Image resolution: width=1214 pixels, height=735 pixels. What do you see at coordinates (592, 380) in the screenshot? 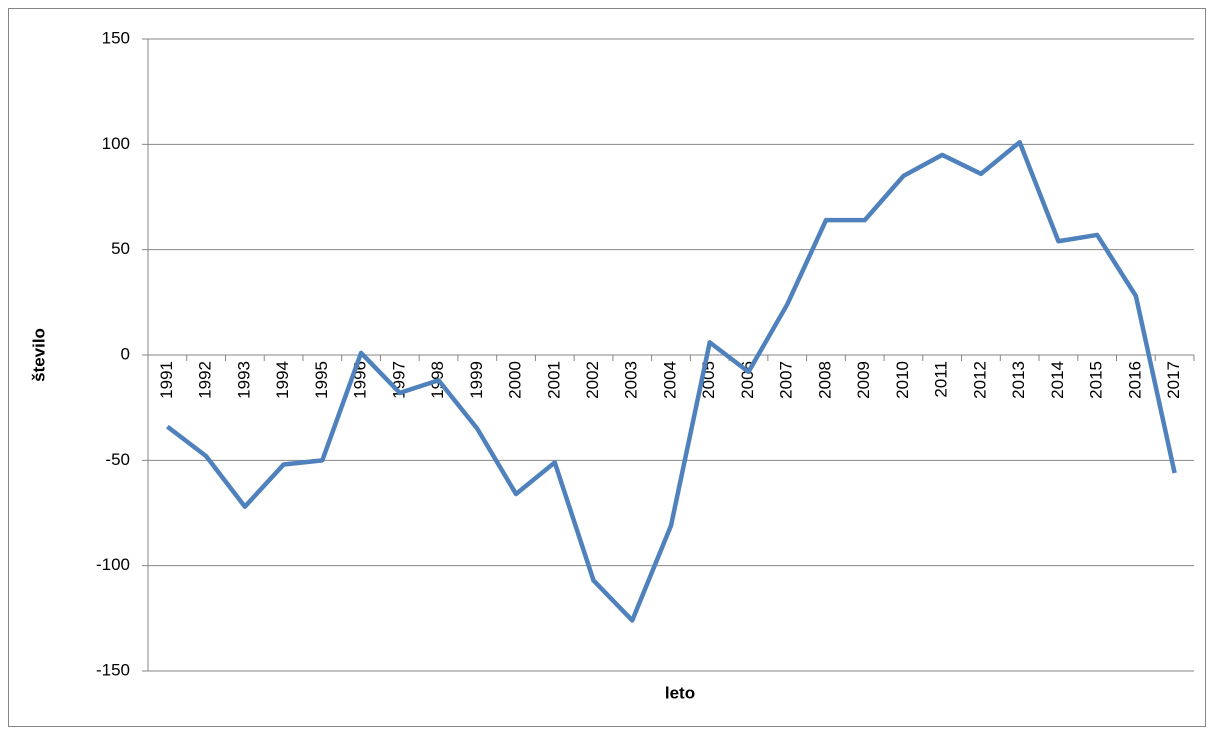
I see `x-tick-label: 2002` at bounding box center [592, 380].